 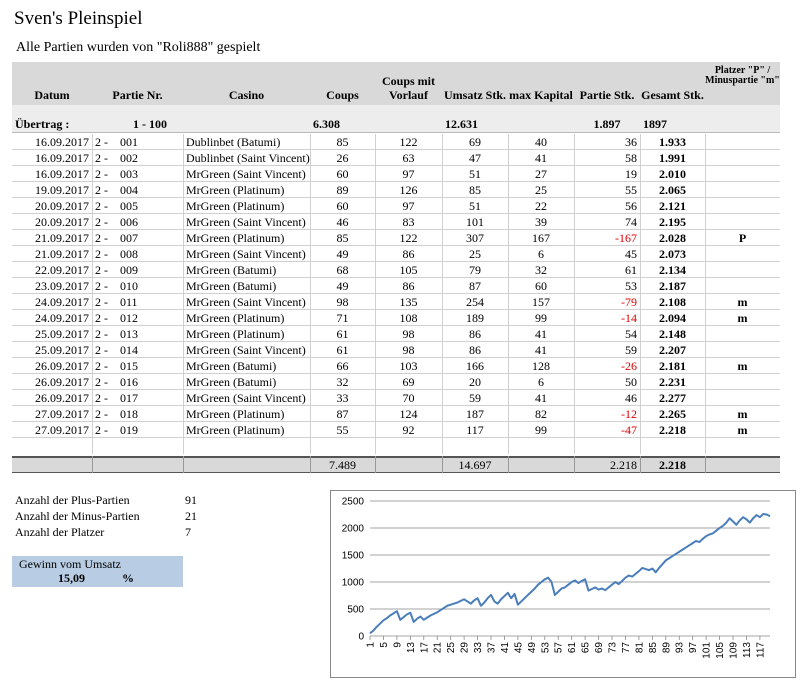 What do you see at coordinates (191, 516) in the screenshot?
I see `stat-value: 21` at bounding box center [191, 516].